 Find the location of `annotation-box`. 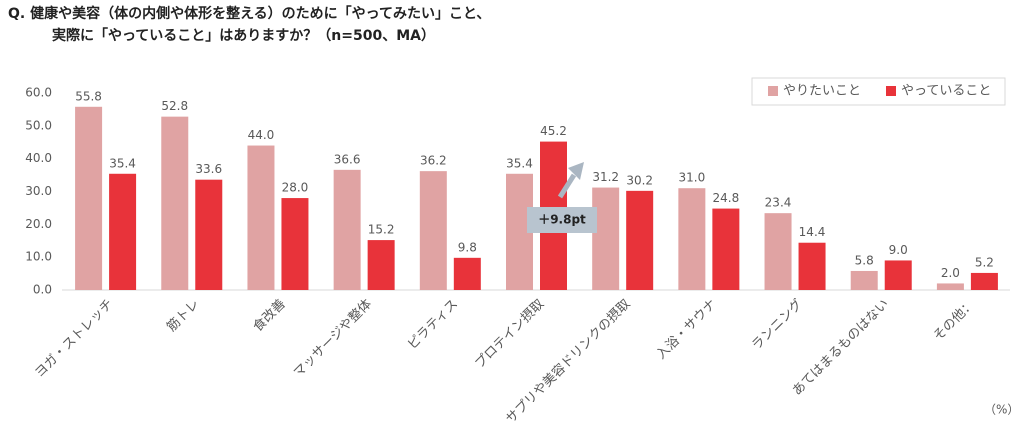

annotation-box is located at coordinates (562, 220).